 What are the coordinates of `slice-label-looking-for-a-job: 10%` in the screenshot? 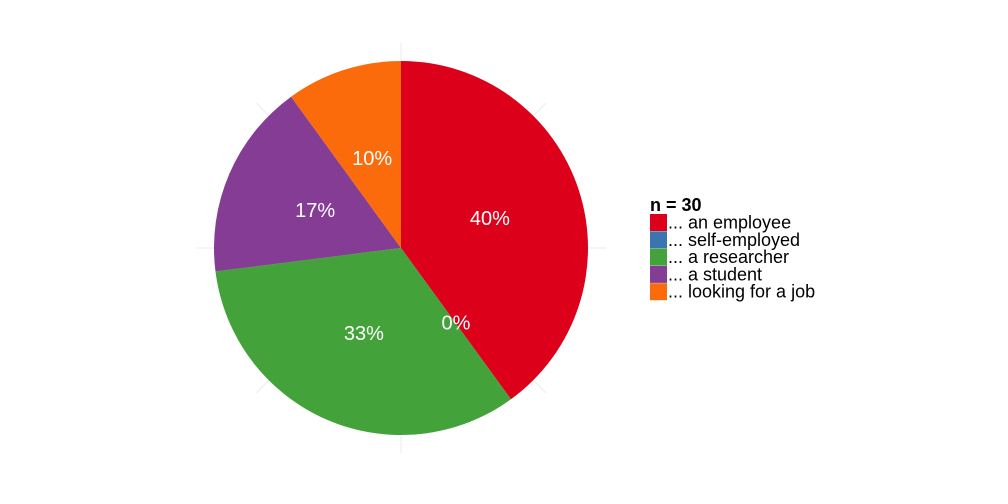 It's located at (372, 159).